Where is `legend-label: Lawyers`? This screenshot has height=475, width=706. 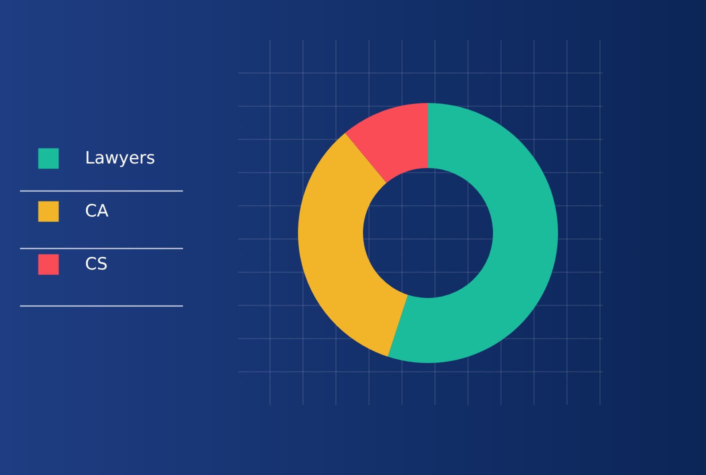 legend-label: Lawyers is located at coordinates (120, 158).